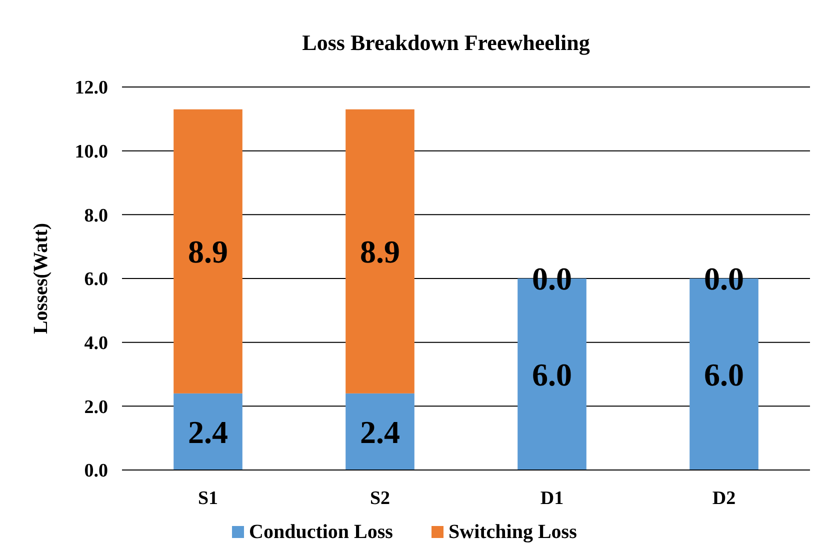  What do you see at coordinates (380, 498) in the screenshot?
I see `x-tick-label: S2` at bounding box center [380, 498].